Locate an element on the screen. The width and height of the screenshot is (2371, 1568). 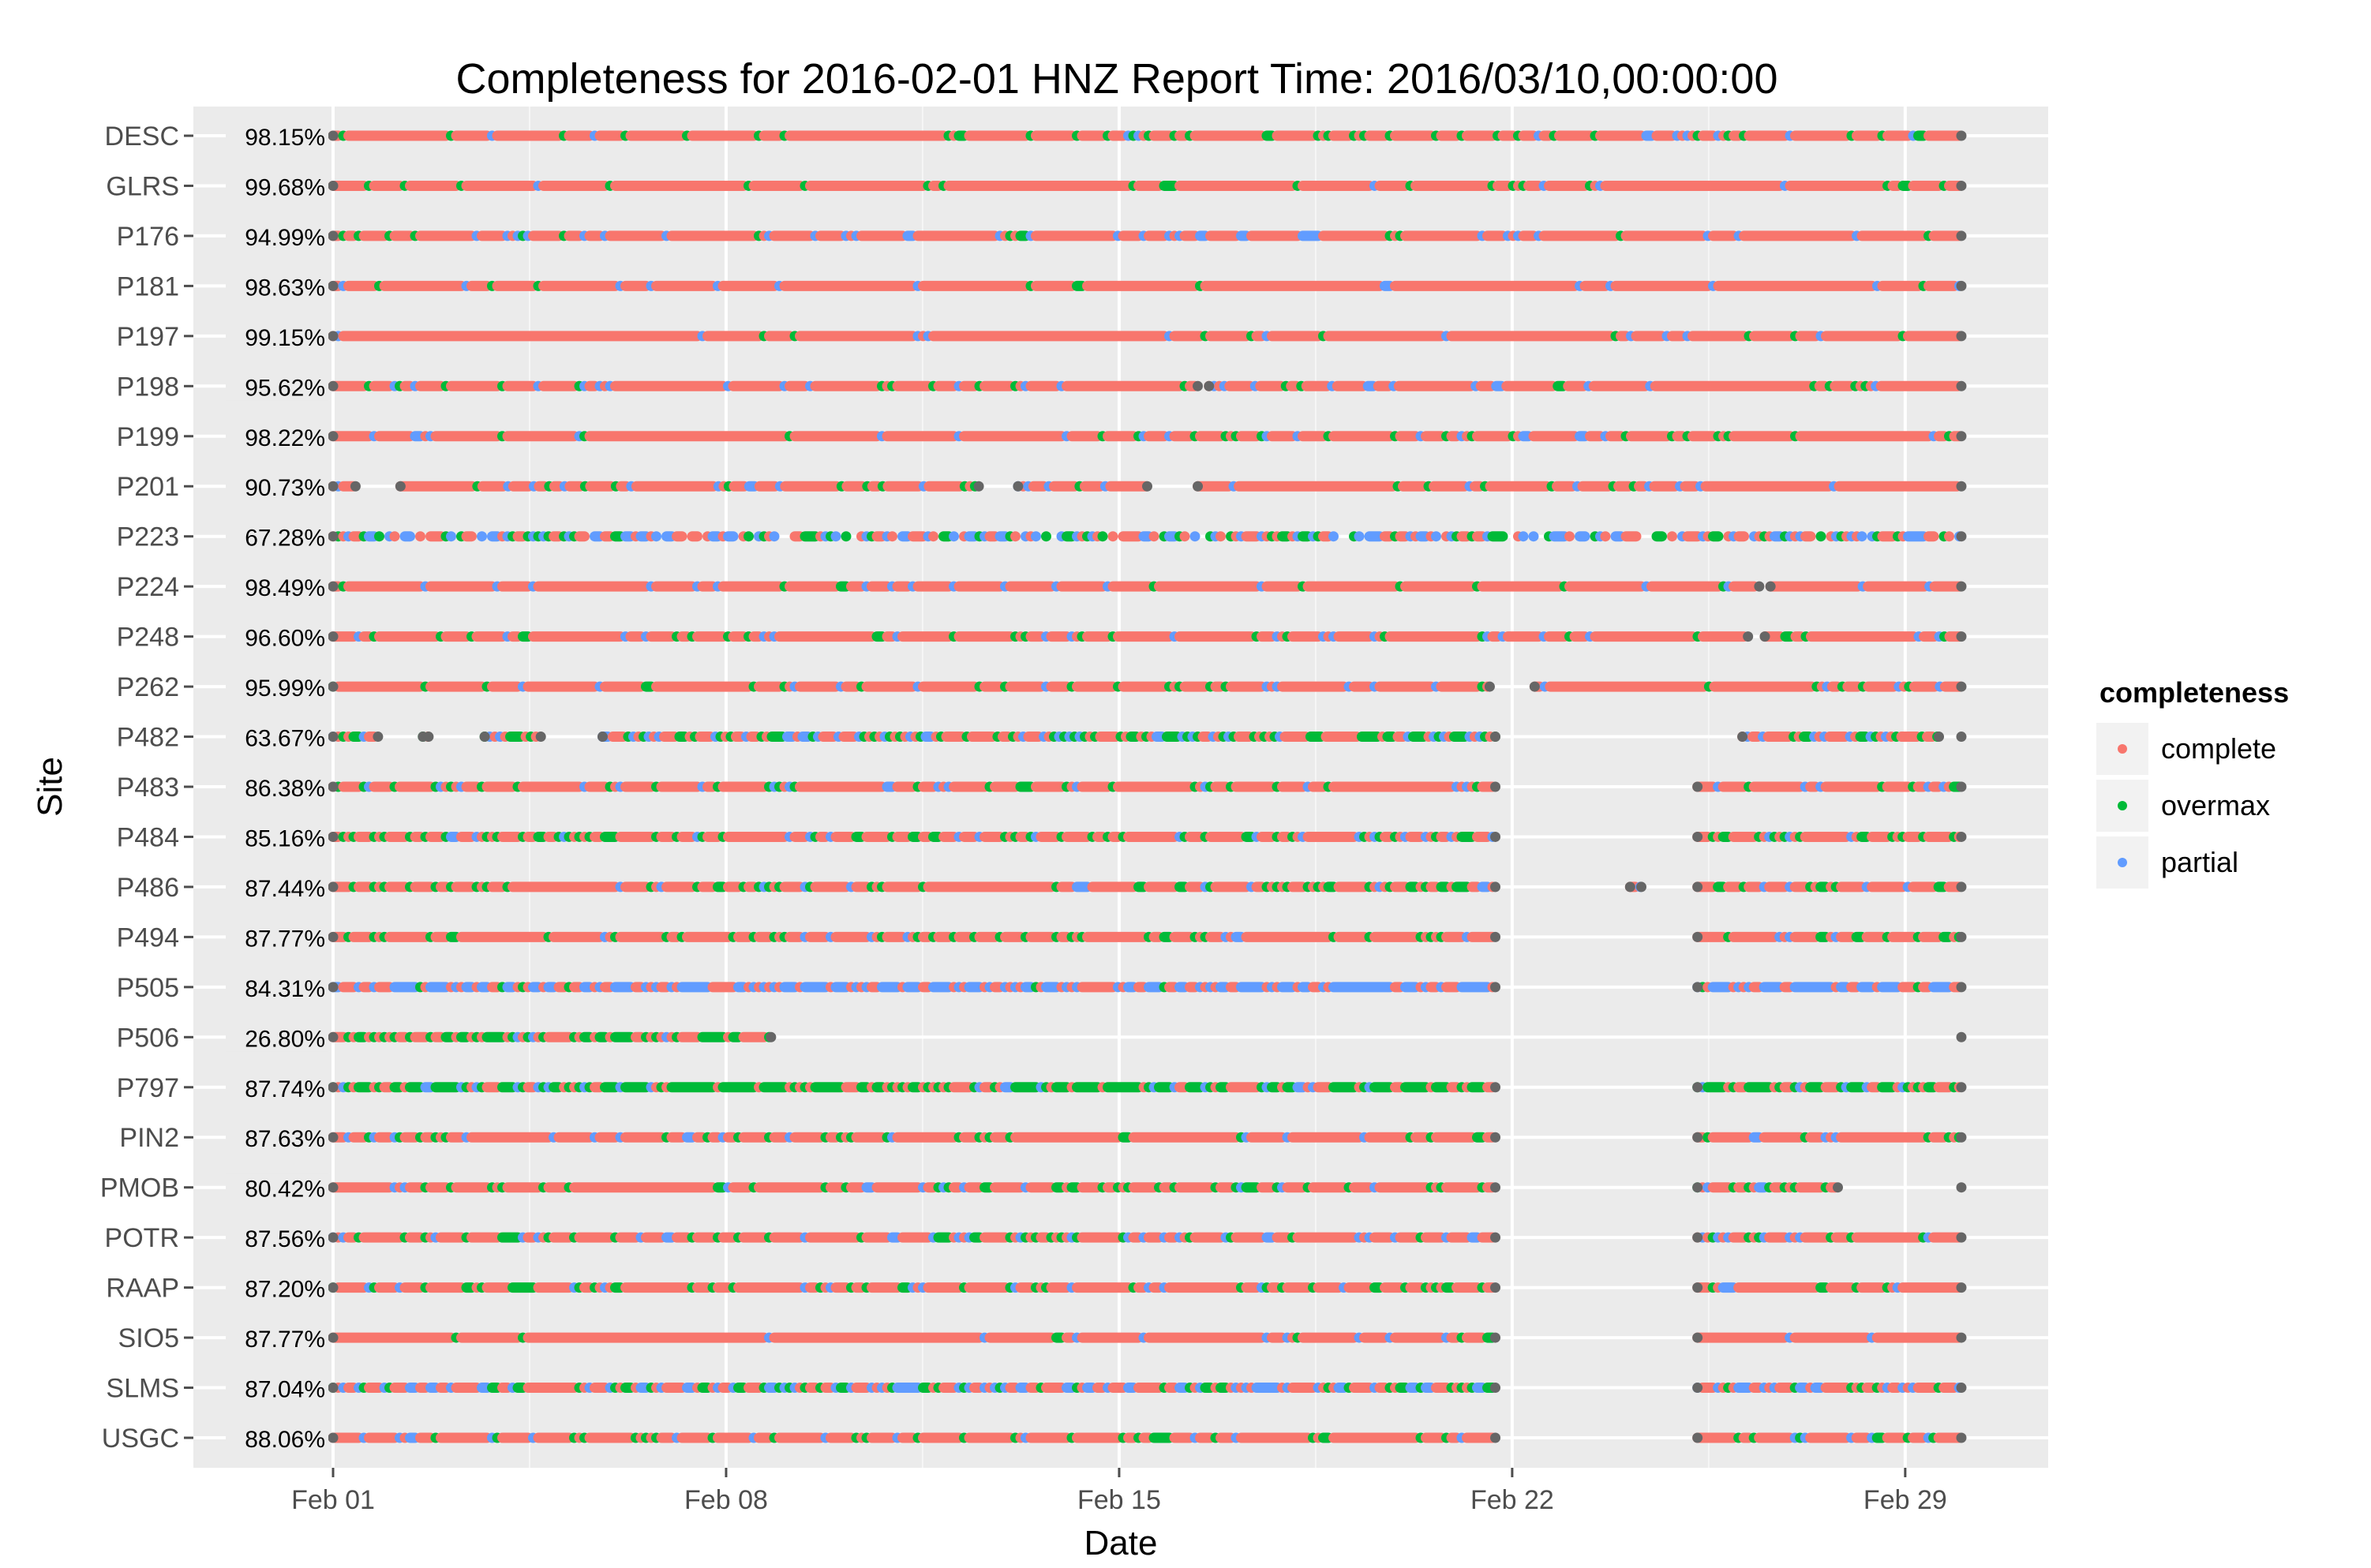
x-axis-label: Date is located at coordinates (1121, 1543).